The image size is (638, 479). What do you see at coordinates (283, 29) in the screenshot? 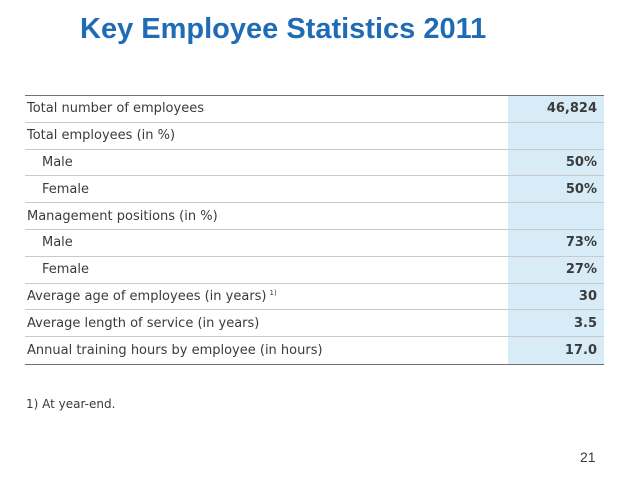
I see `slide-title: Key Employee Statistics 2011` at bounding box center [283, 29].